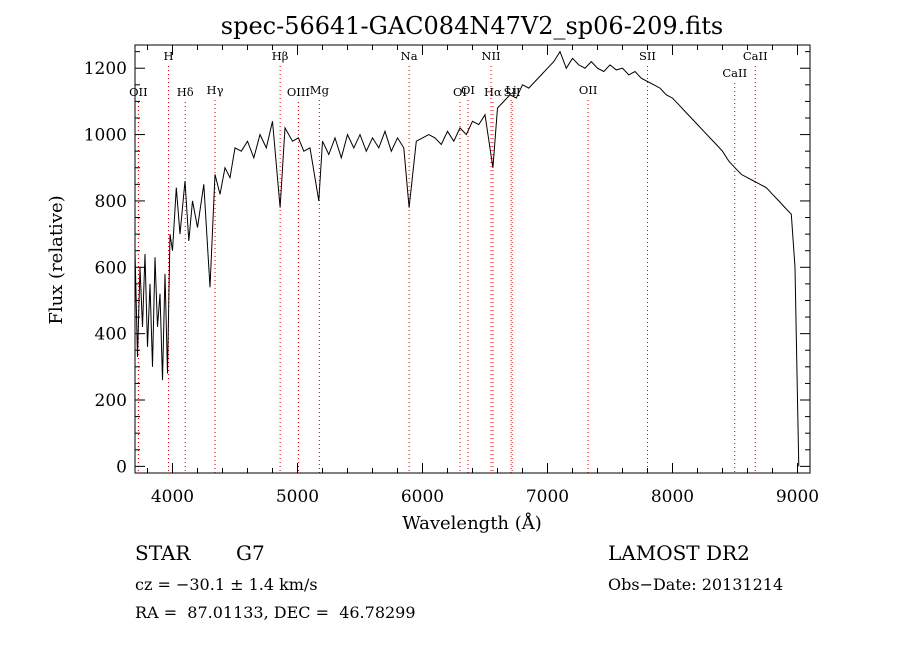  I want to click on line-id-label-1: H, so click(168, 56).